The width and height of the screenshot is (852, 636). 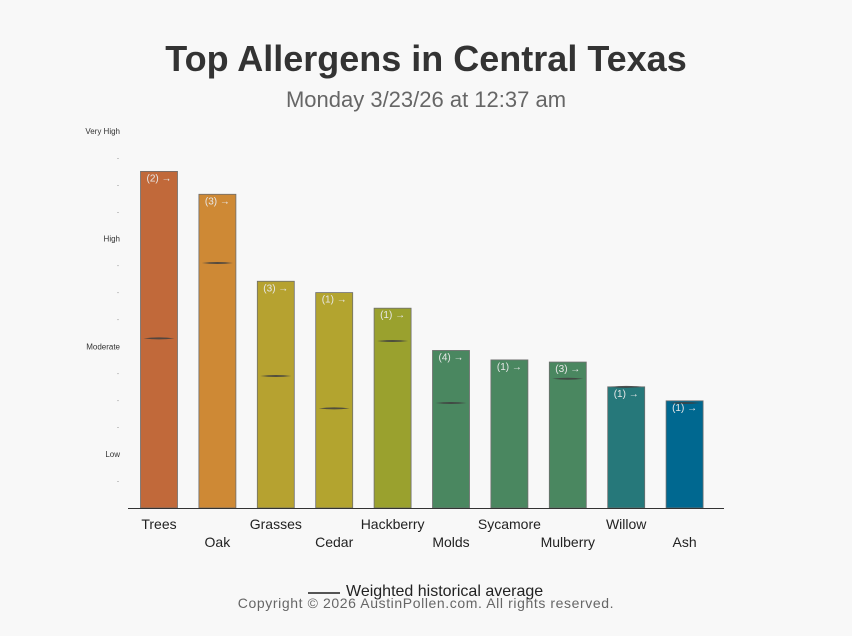 I want to click on category-label: Molds, so click(x=450, y=542).